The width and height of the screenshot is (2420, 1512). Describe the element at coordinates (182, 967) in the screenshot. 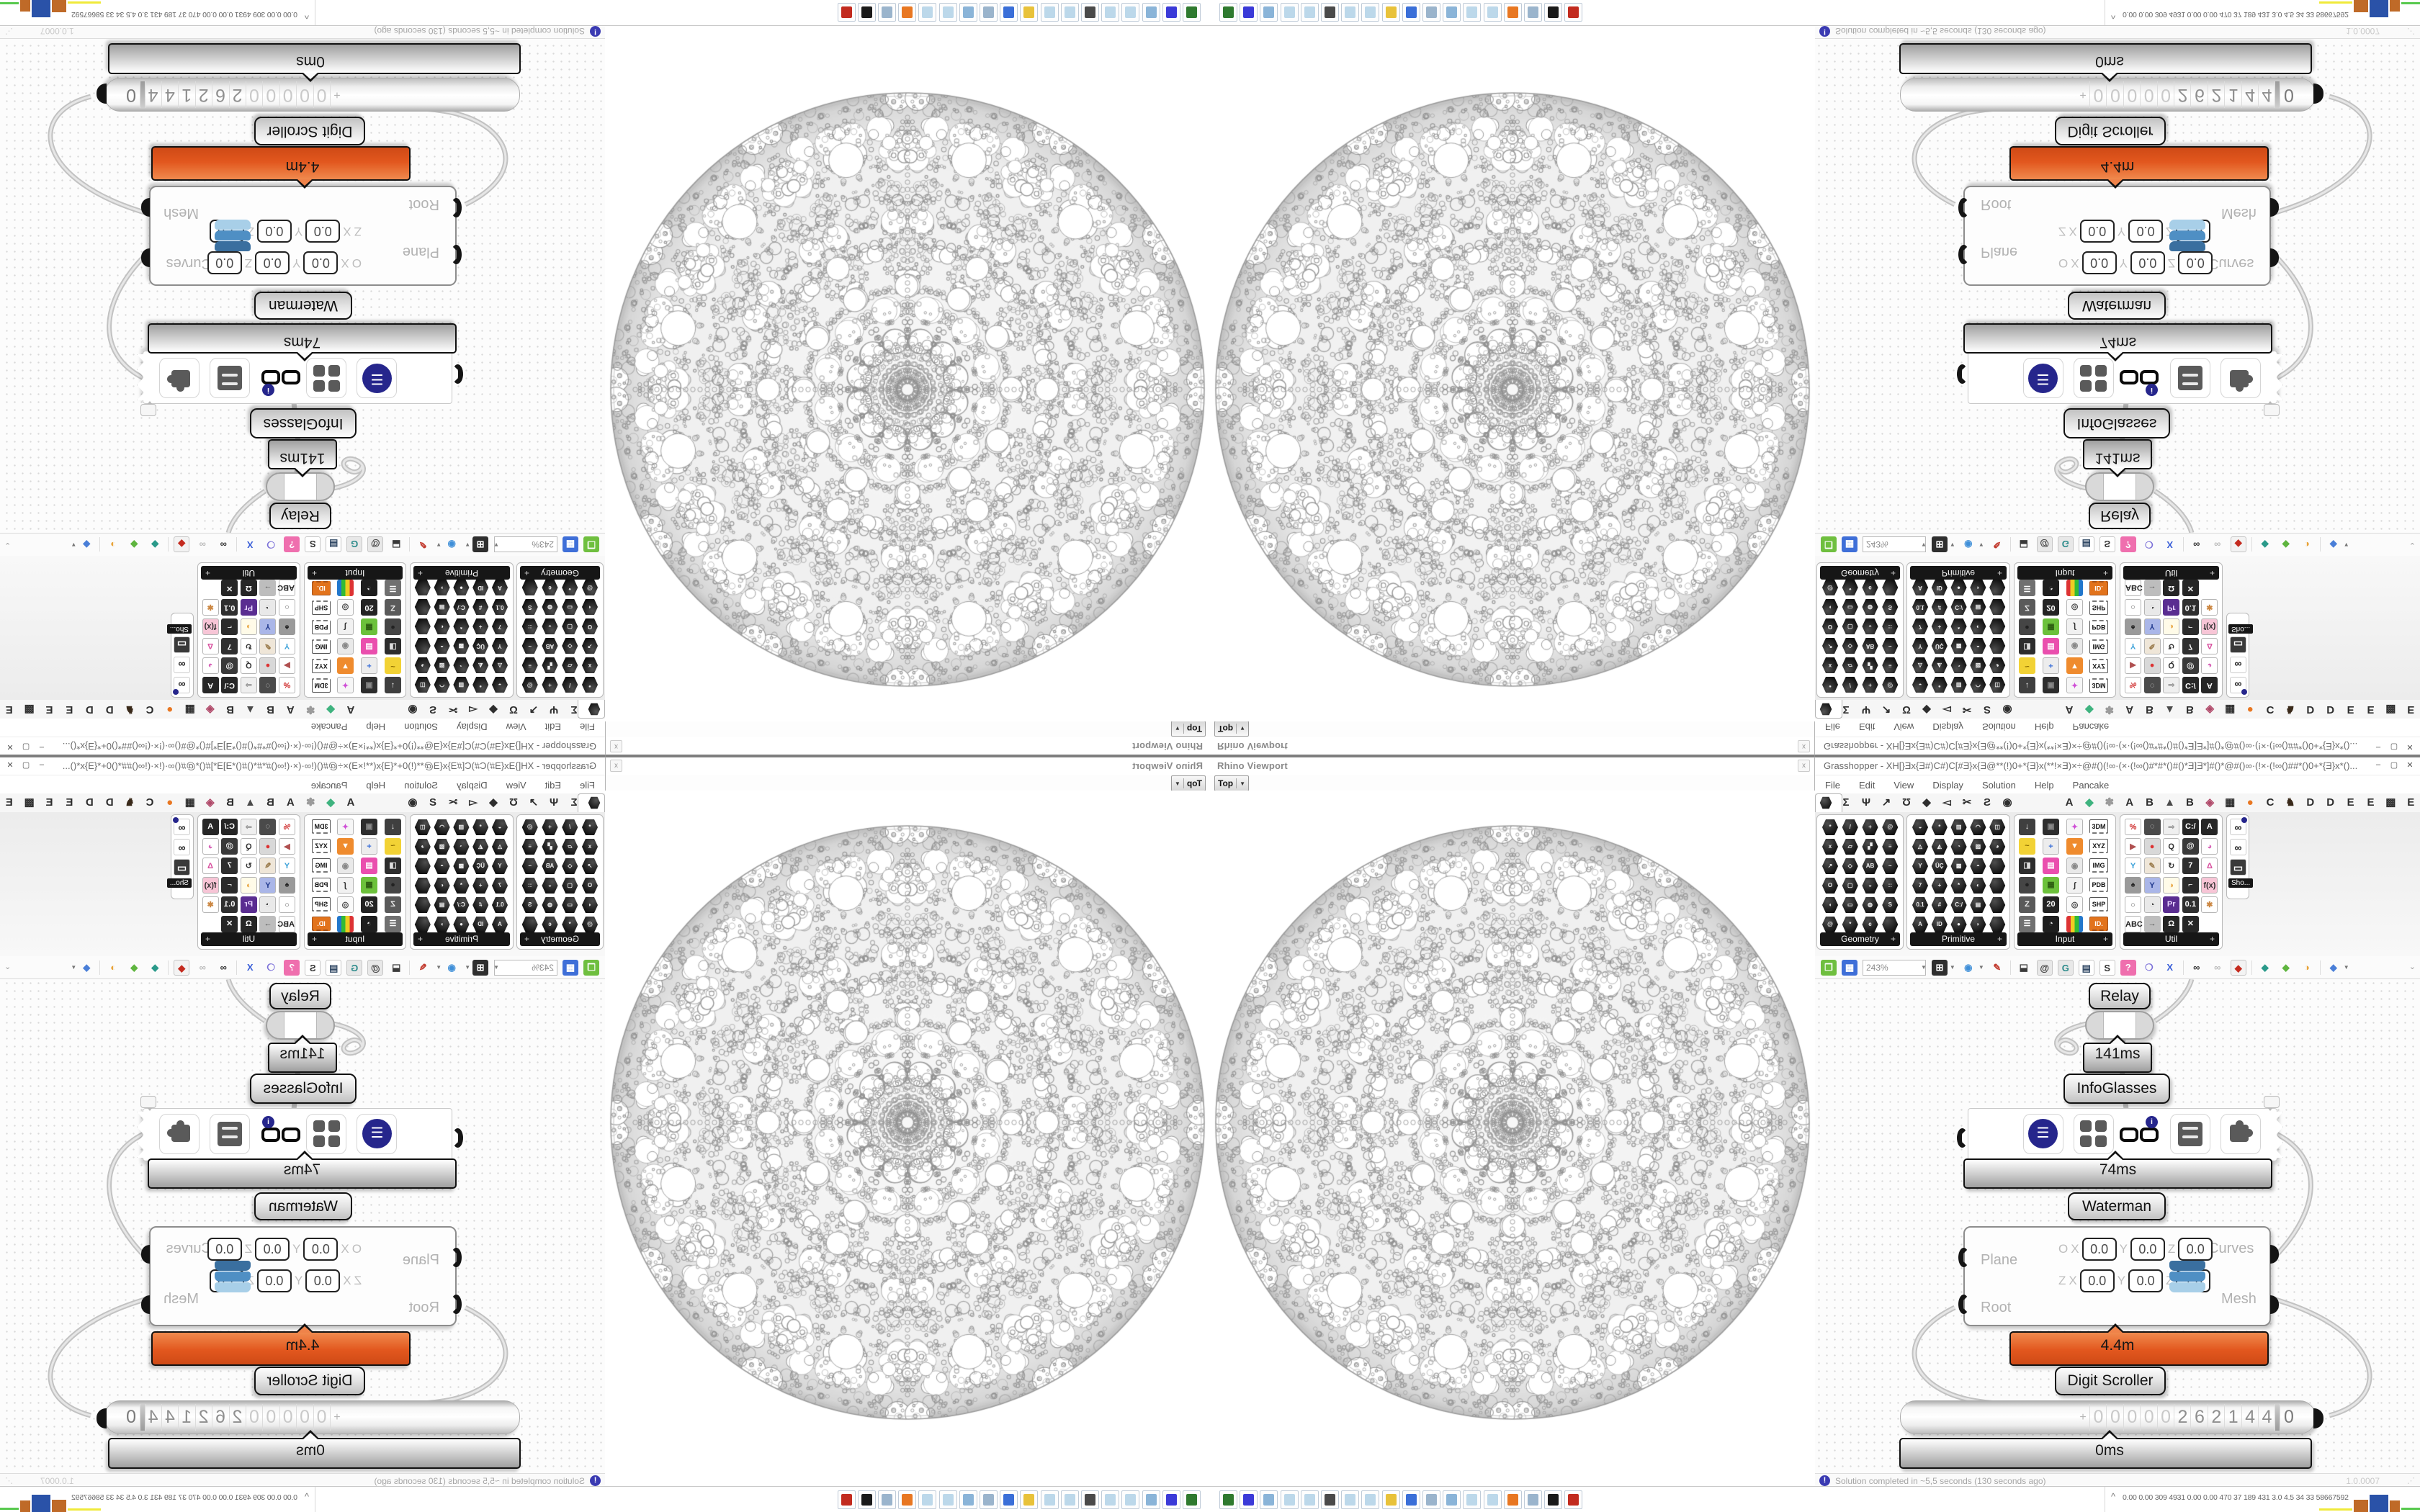

I see `preview-red-icon: ◆` at that location.